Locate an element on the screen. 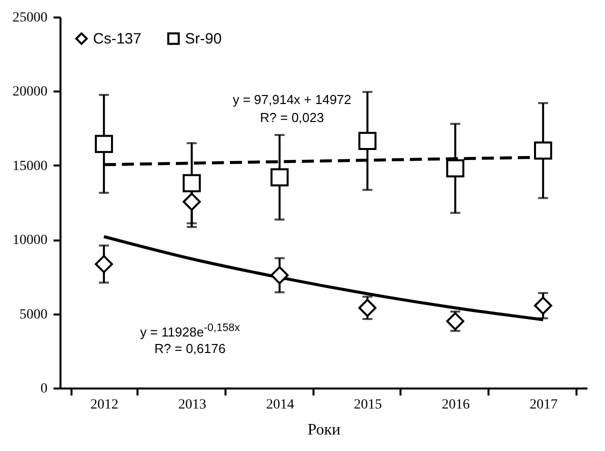 Image resolution: width=605 pixels, height=451 pixels. y-tick-label: 15000 is located at coordinates (30, 166).